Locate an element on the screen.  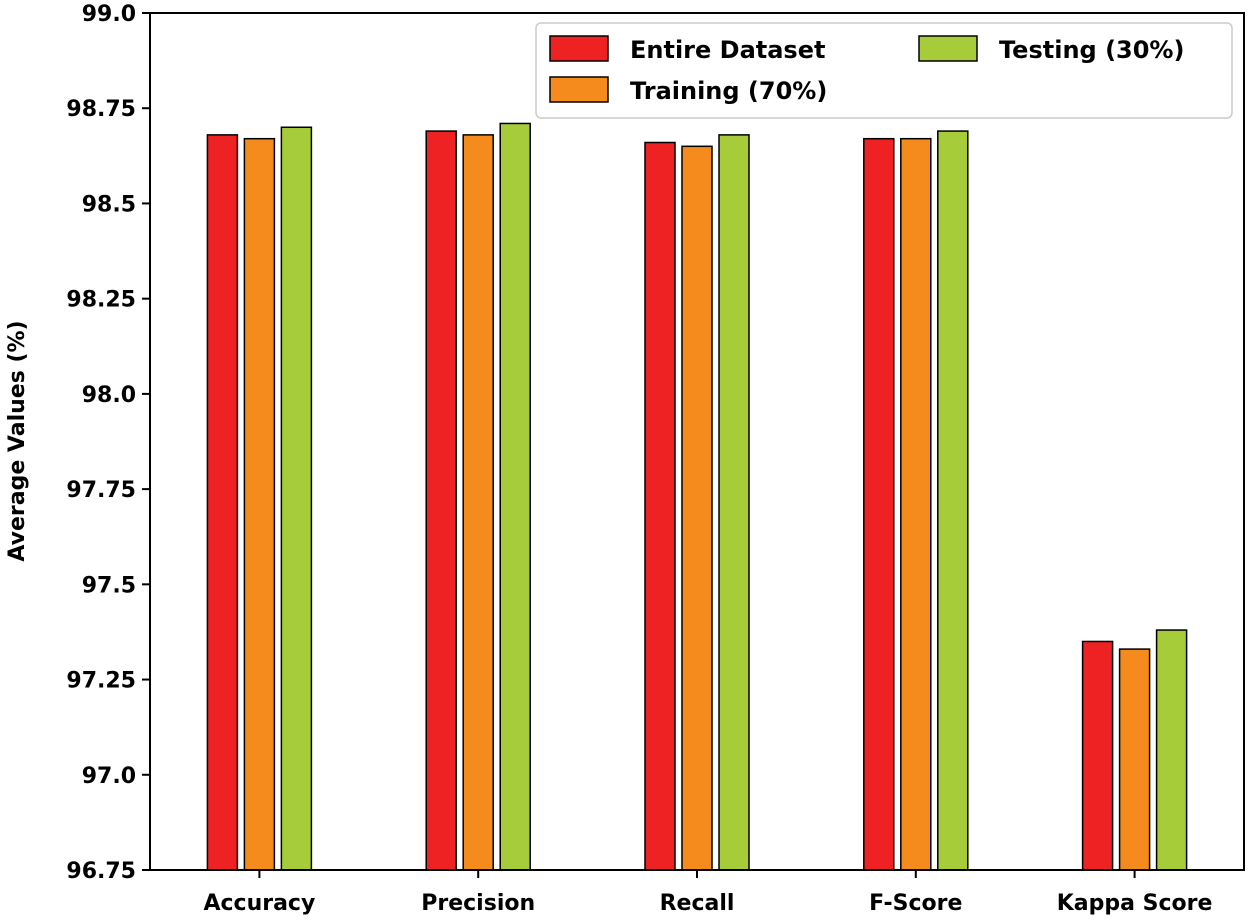
y-tick-label: 97.5 is located at coordinates (109, 585).